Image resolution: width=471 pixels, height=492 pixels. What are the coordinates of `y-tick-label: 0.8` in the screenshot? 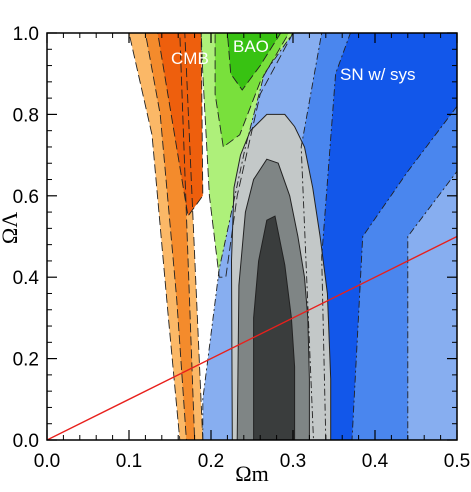 It's located at (26, 115).